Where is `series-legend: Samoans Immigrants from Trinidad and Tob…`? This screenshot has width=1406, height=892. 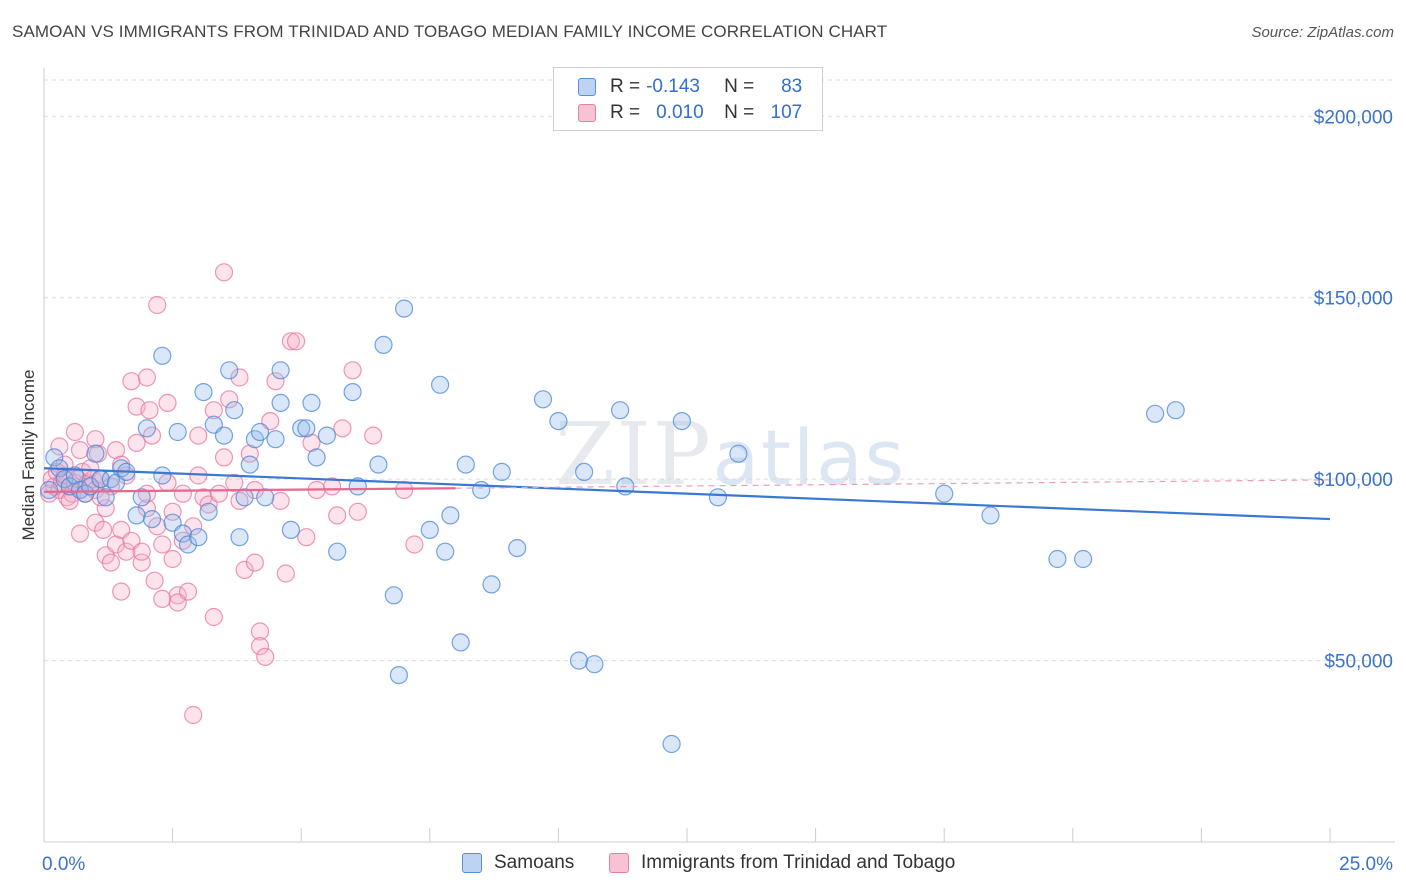
series-legend: Samoans Immigrants from Trinidad and Tob… is located at coordinates (703, 865).